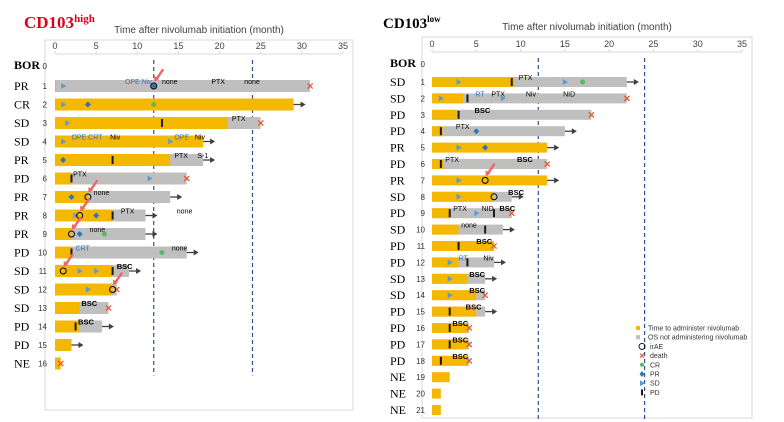  Describe the element at coordinates (655, 384) in the screenshot. I see `legend-label: SD` at that location.